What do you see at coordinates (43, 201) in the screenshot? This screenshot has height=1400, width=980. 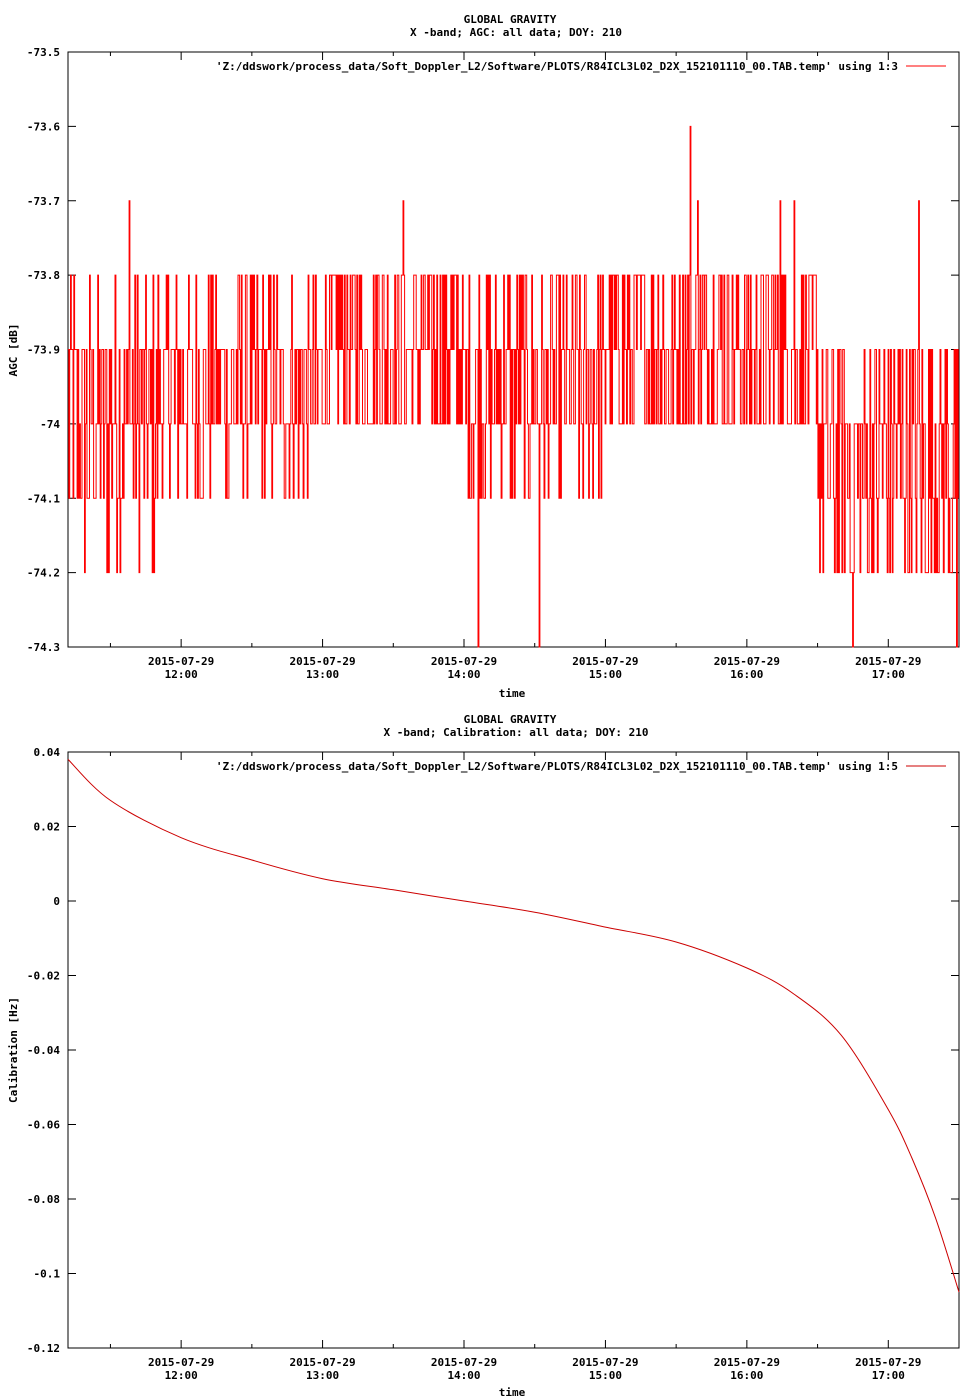 I see `y-tick-label: -73.7` at bounding box center [43, 201].